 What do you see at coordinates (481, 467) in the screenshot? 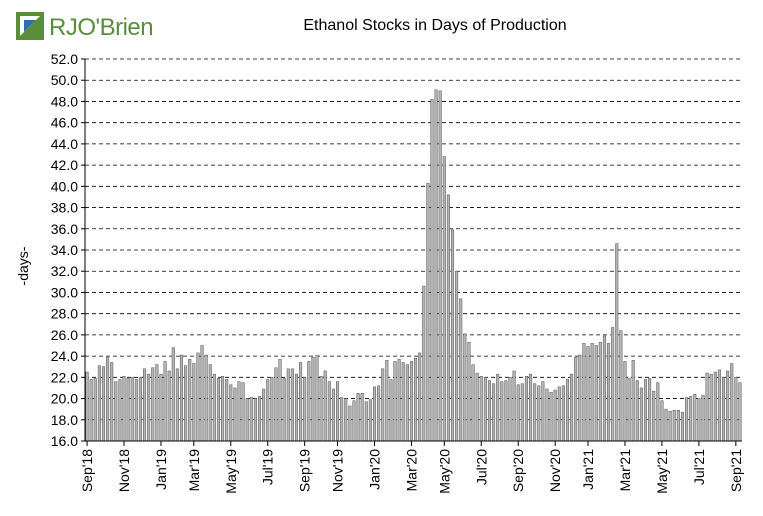
I see `x-tick-label: Jul'20` at bounding box center [481, 467].